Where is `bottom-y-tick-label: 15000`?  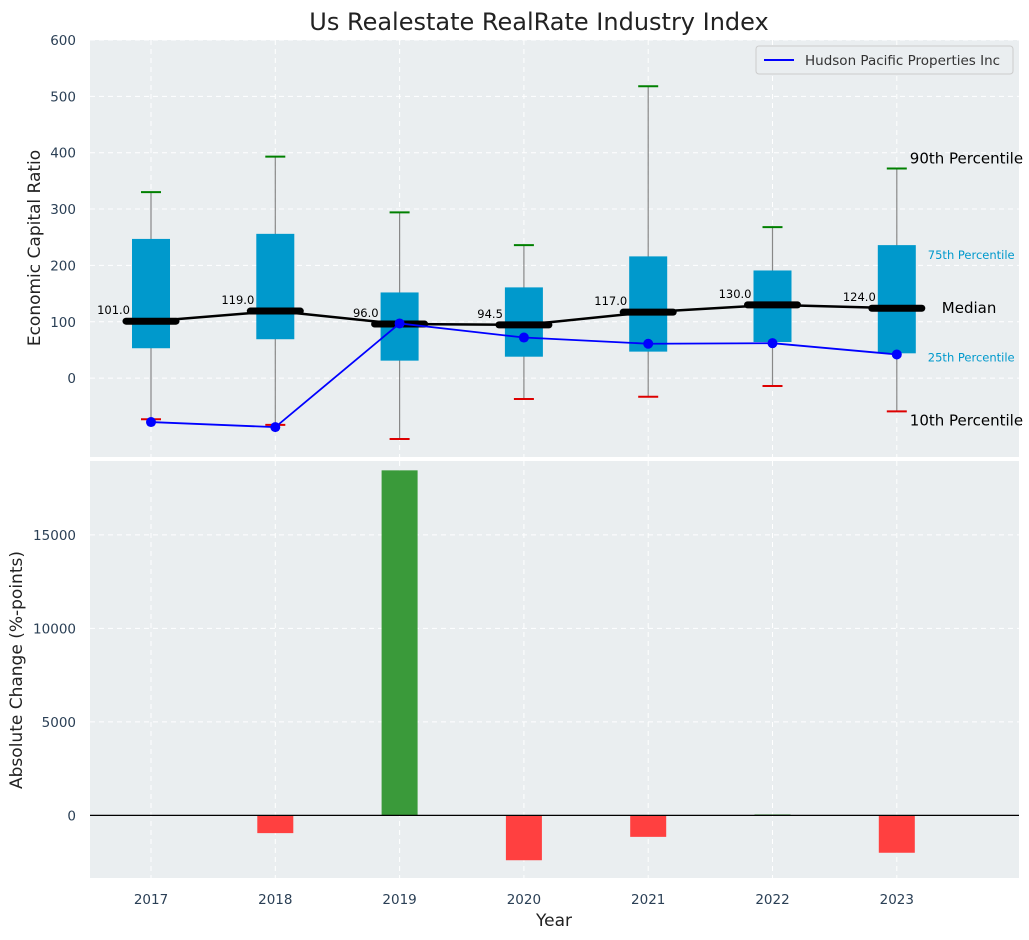
bottom-y-tick-label: 15000 is located at coordinates (54, 536).